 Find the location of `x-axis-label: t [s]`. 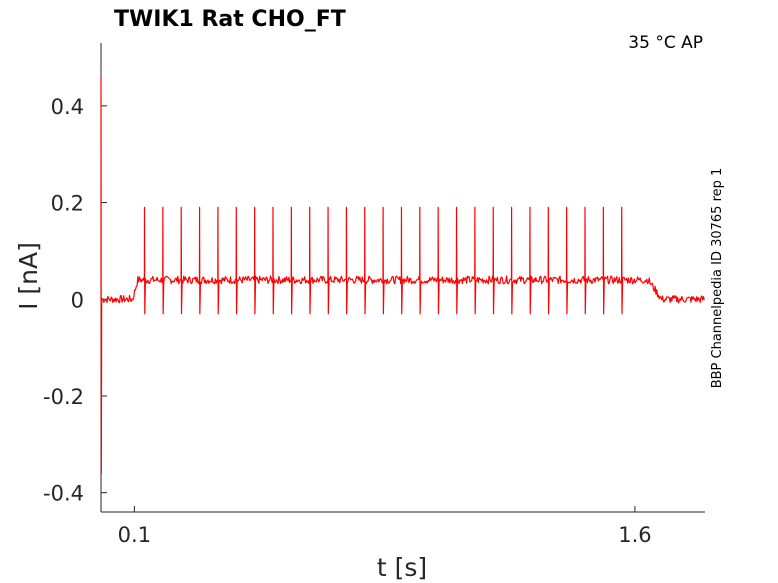

x-axis-label: t [s] is located at coordinates (402, 567).